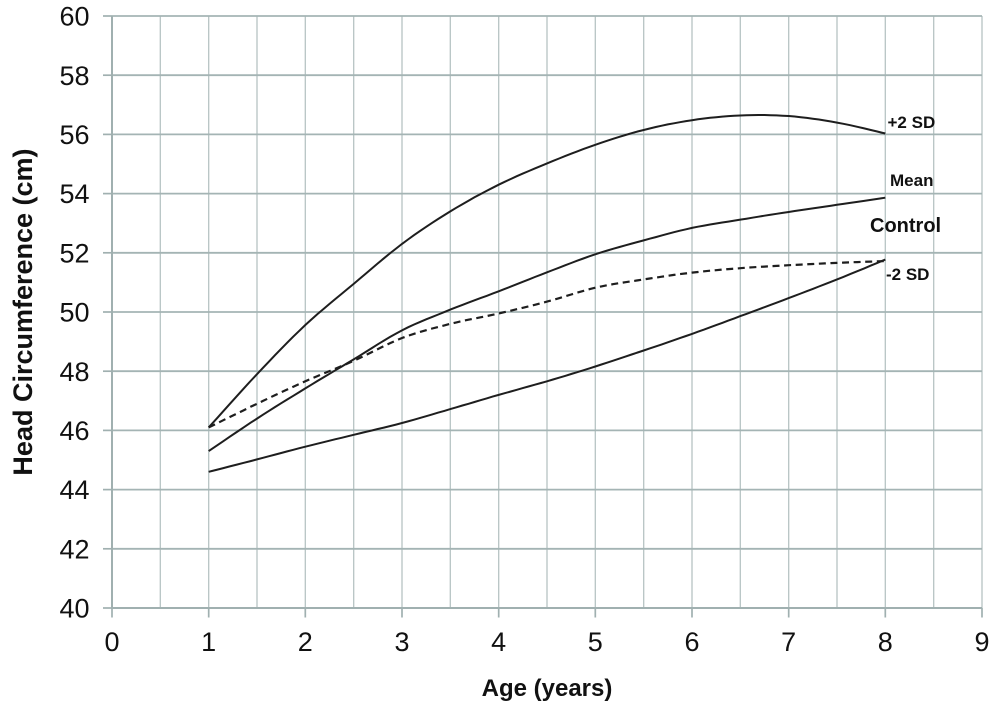 This screenshot has width=1000, height=708. I want to click on svg-text: Mean, so click(911, 180).